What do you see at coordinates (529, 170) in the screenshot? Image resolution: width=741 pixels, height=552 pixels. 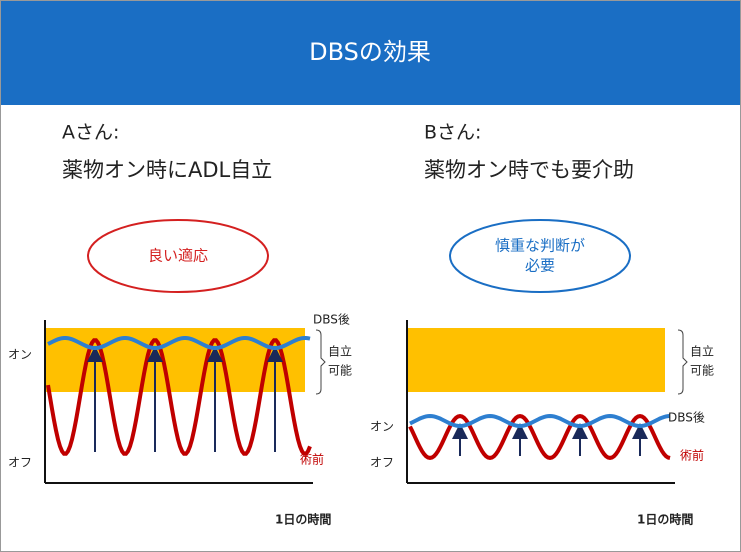 I see `status: 薬物オン時でも要介助` at bounding box center [529, 170].